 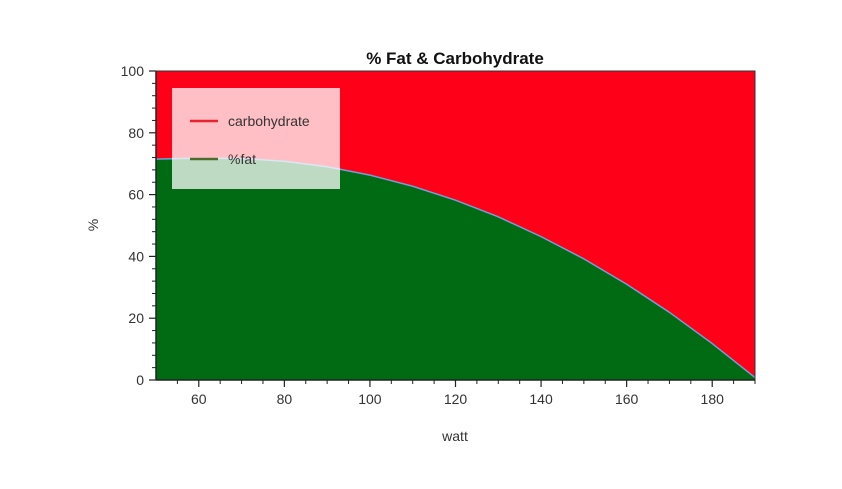 I want to click on x-tick-label: 100, so click(x=370, y=399).